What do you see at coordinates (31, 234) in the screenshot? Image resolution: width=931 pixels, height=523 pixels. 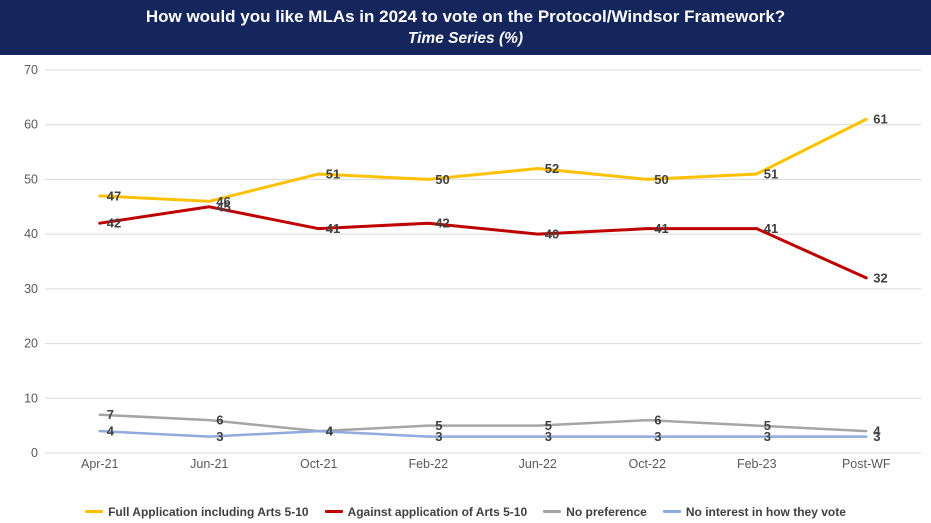 I see `y-axis-tick: 40` at bounding box center [31, 234].